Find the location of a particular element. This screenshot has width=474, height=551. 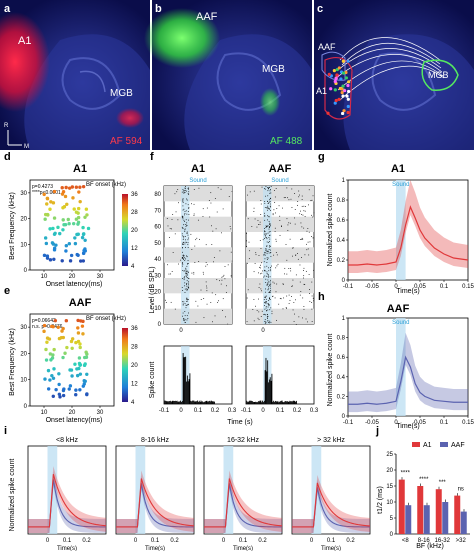

colorbar is located at coordinates (125, 365).